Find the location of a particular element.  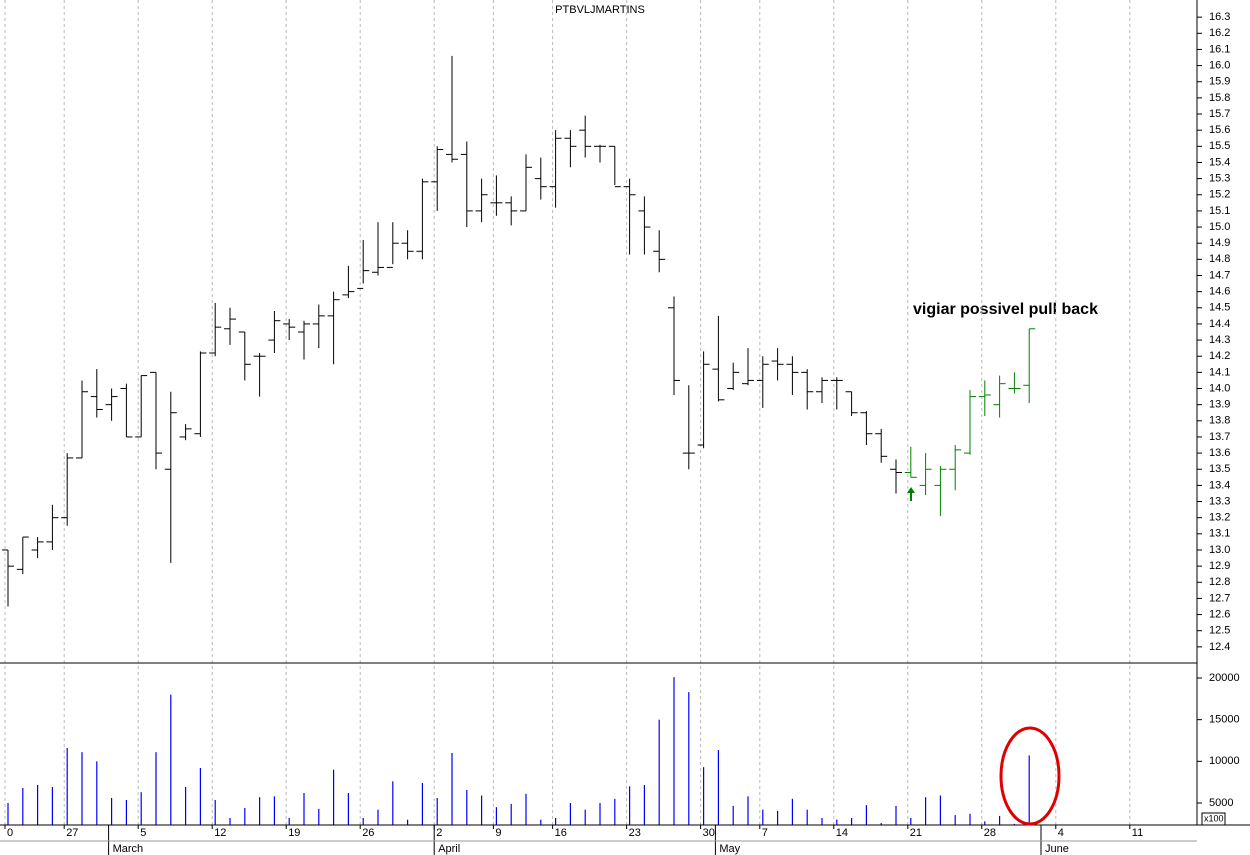

arrow-head is located at coordinates (911, 490).